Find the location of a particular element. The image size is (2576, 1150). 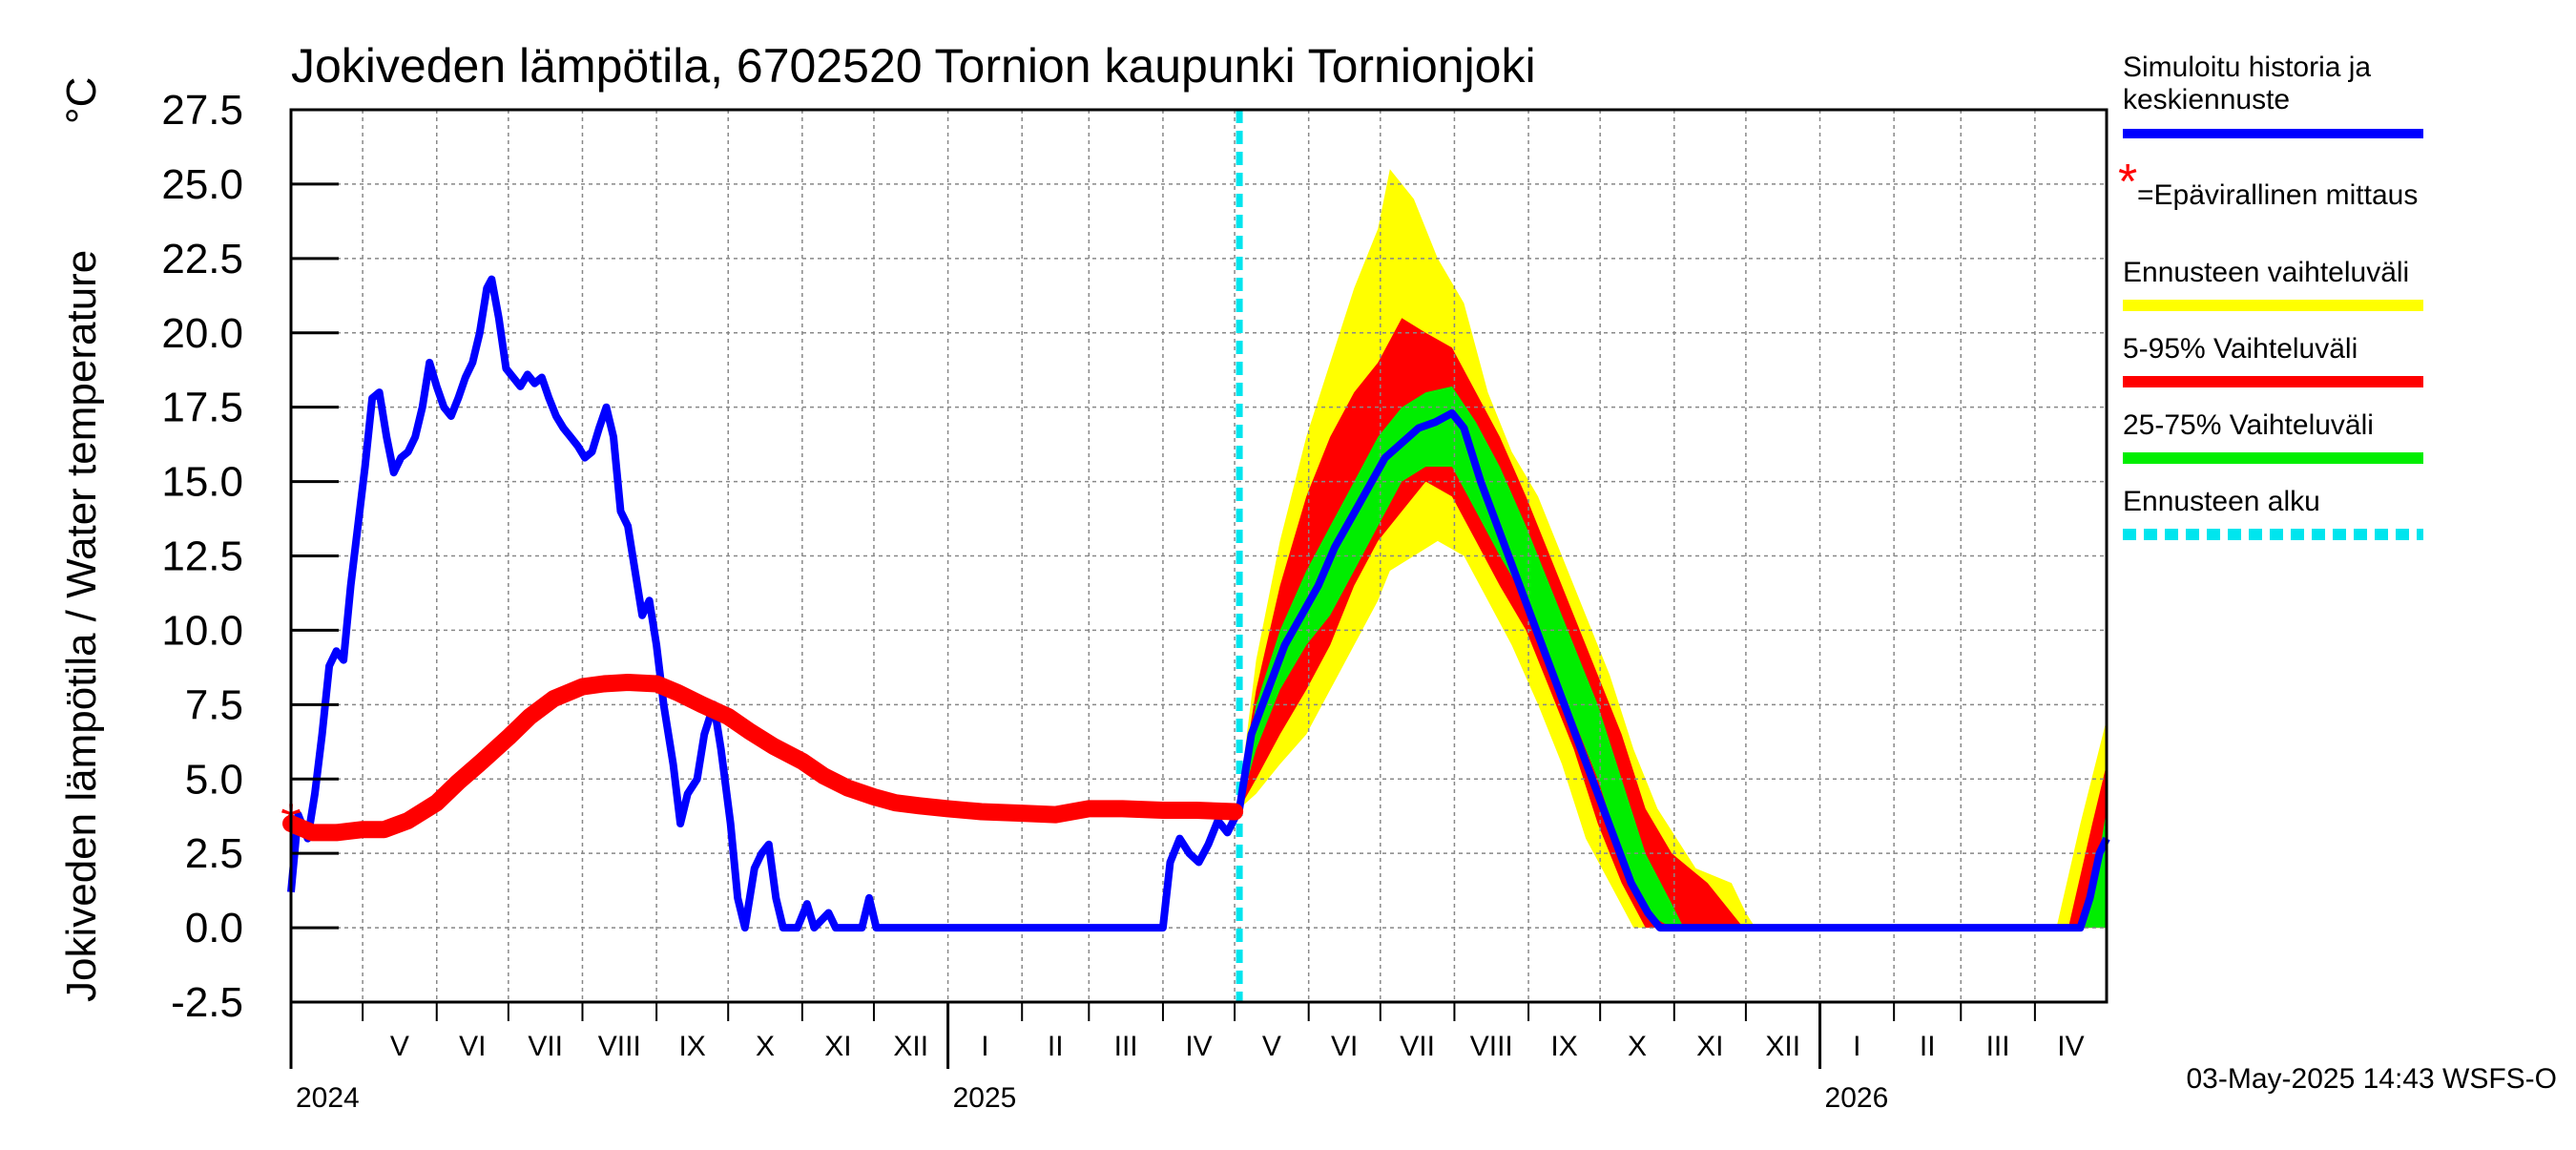

year-label: 2024 is located at coordinates (328, 1098).